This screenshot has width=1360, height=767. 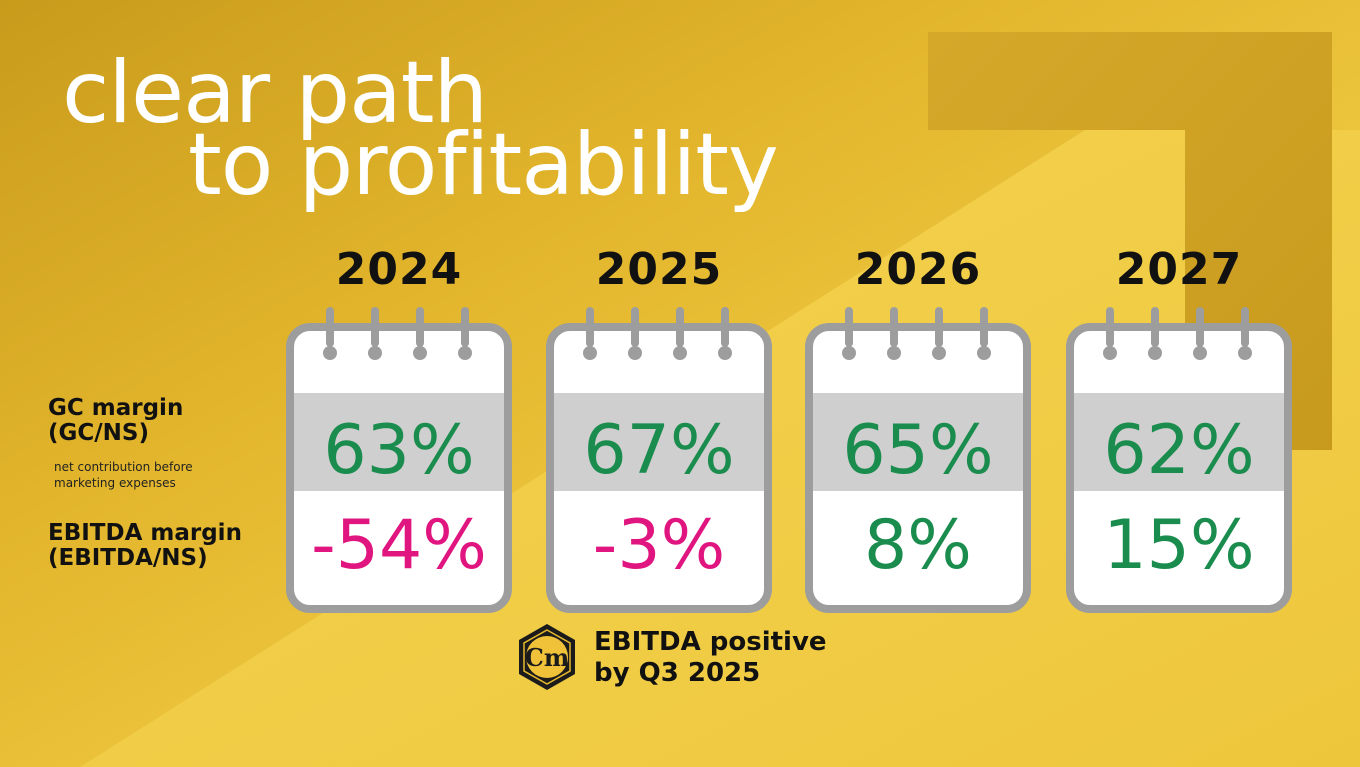 I want to click on cm-logo-icon: Cm, so click(x=547, y=657).